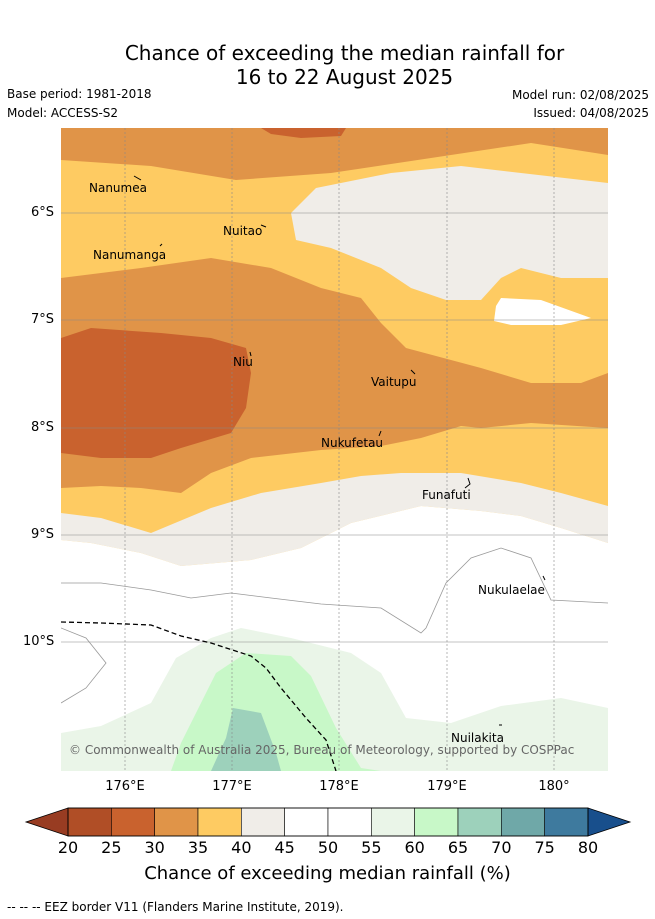 The width and height of the screenshot is (655, 919). I want to click on colorbar-tick-label: 45, so click(284, 847).